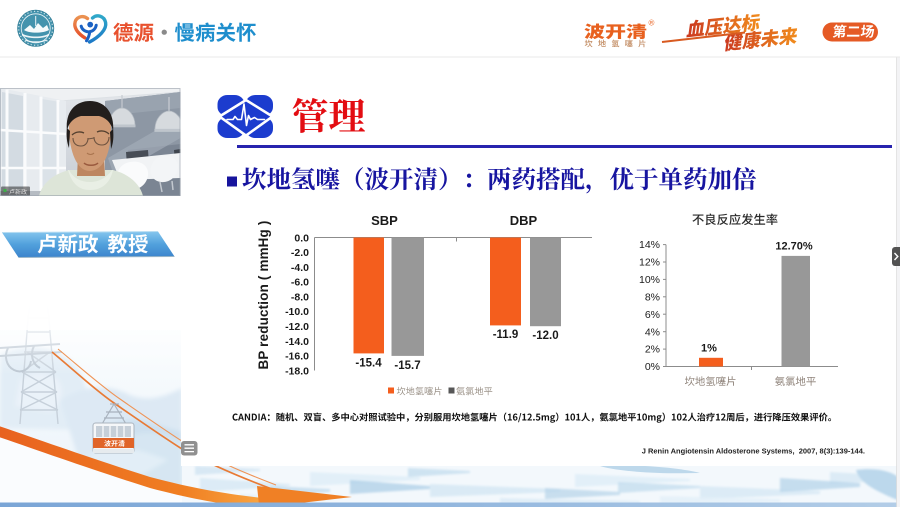 The width and height of the screenshot is (900, 507). I want to click on svg-text: -8.0, so click(300, 297).